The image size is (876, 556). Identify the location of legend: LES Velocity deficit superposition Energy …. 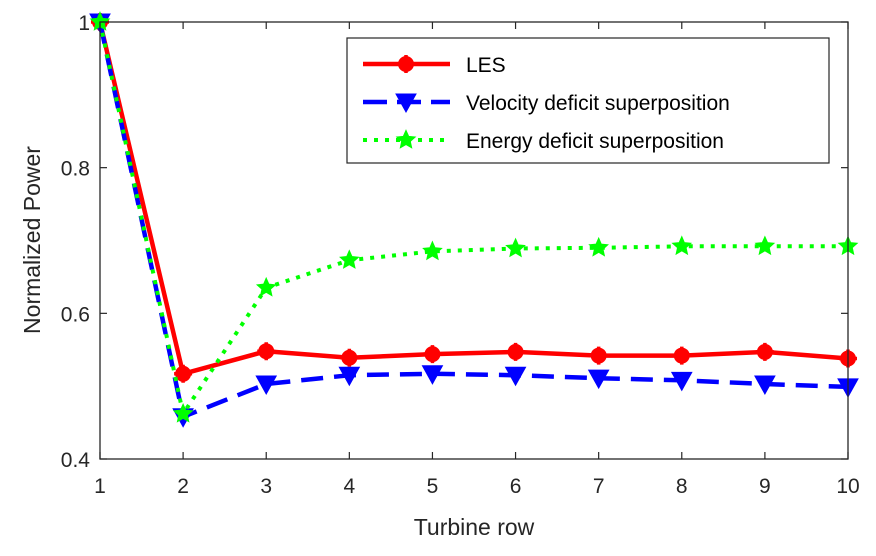
(588, 100).